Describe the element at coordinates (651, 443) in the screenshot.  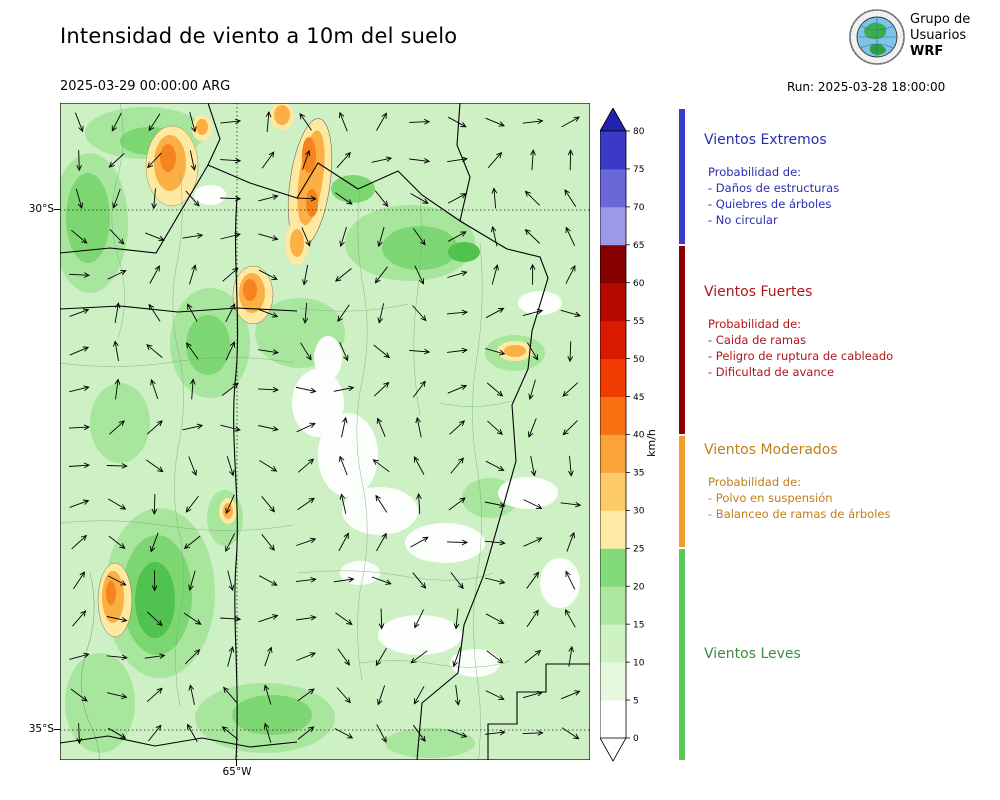
I see `colorbar-unit-label: km/h` at that location.